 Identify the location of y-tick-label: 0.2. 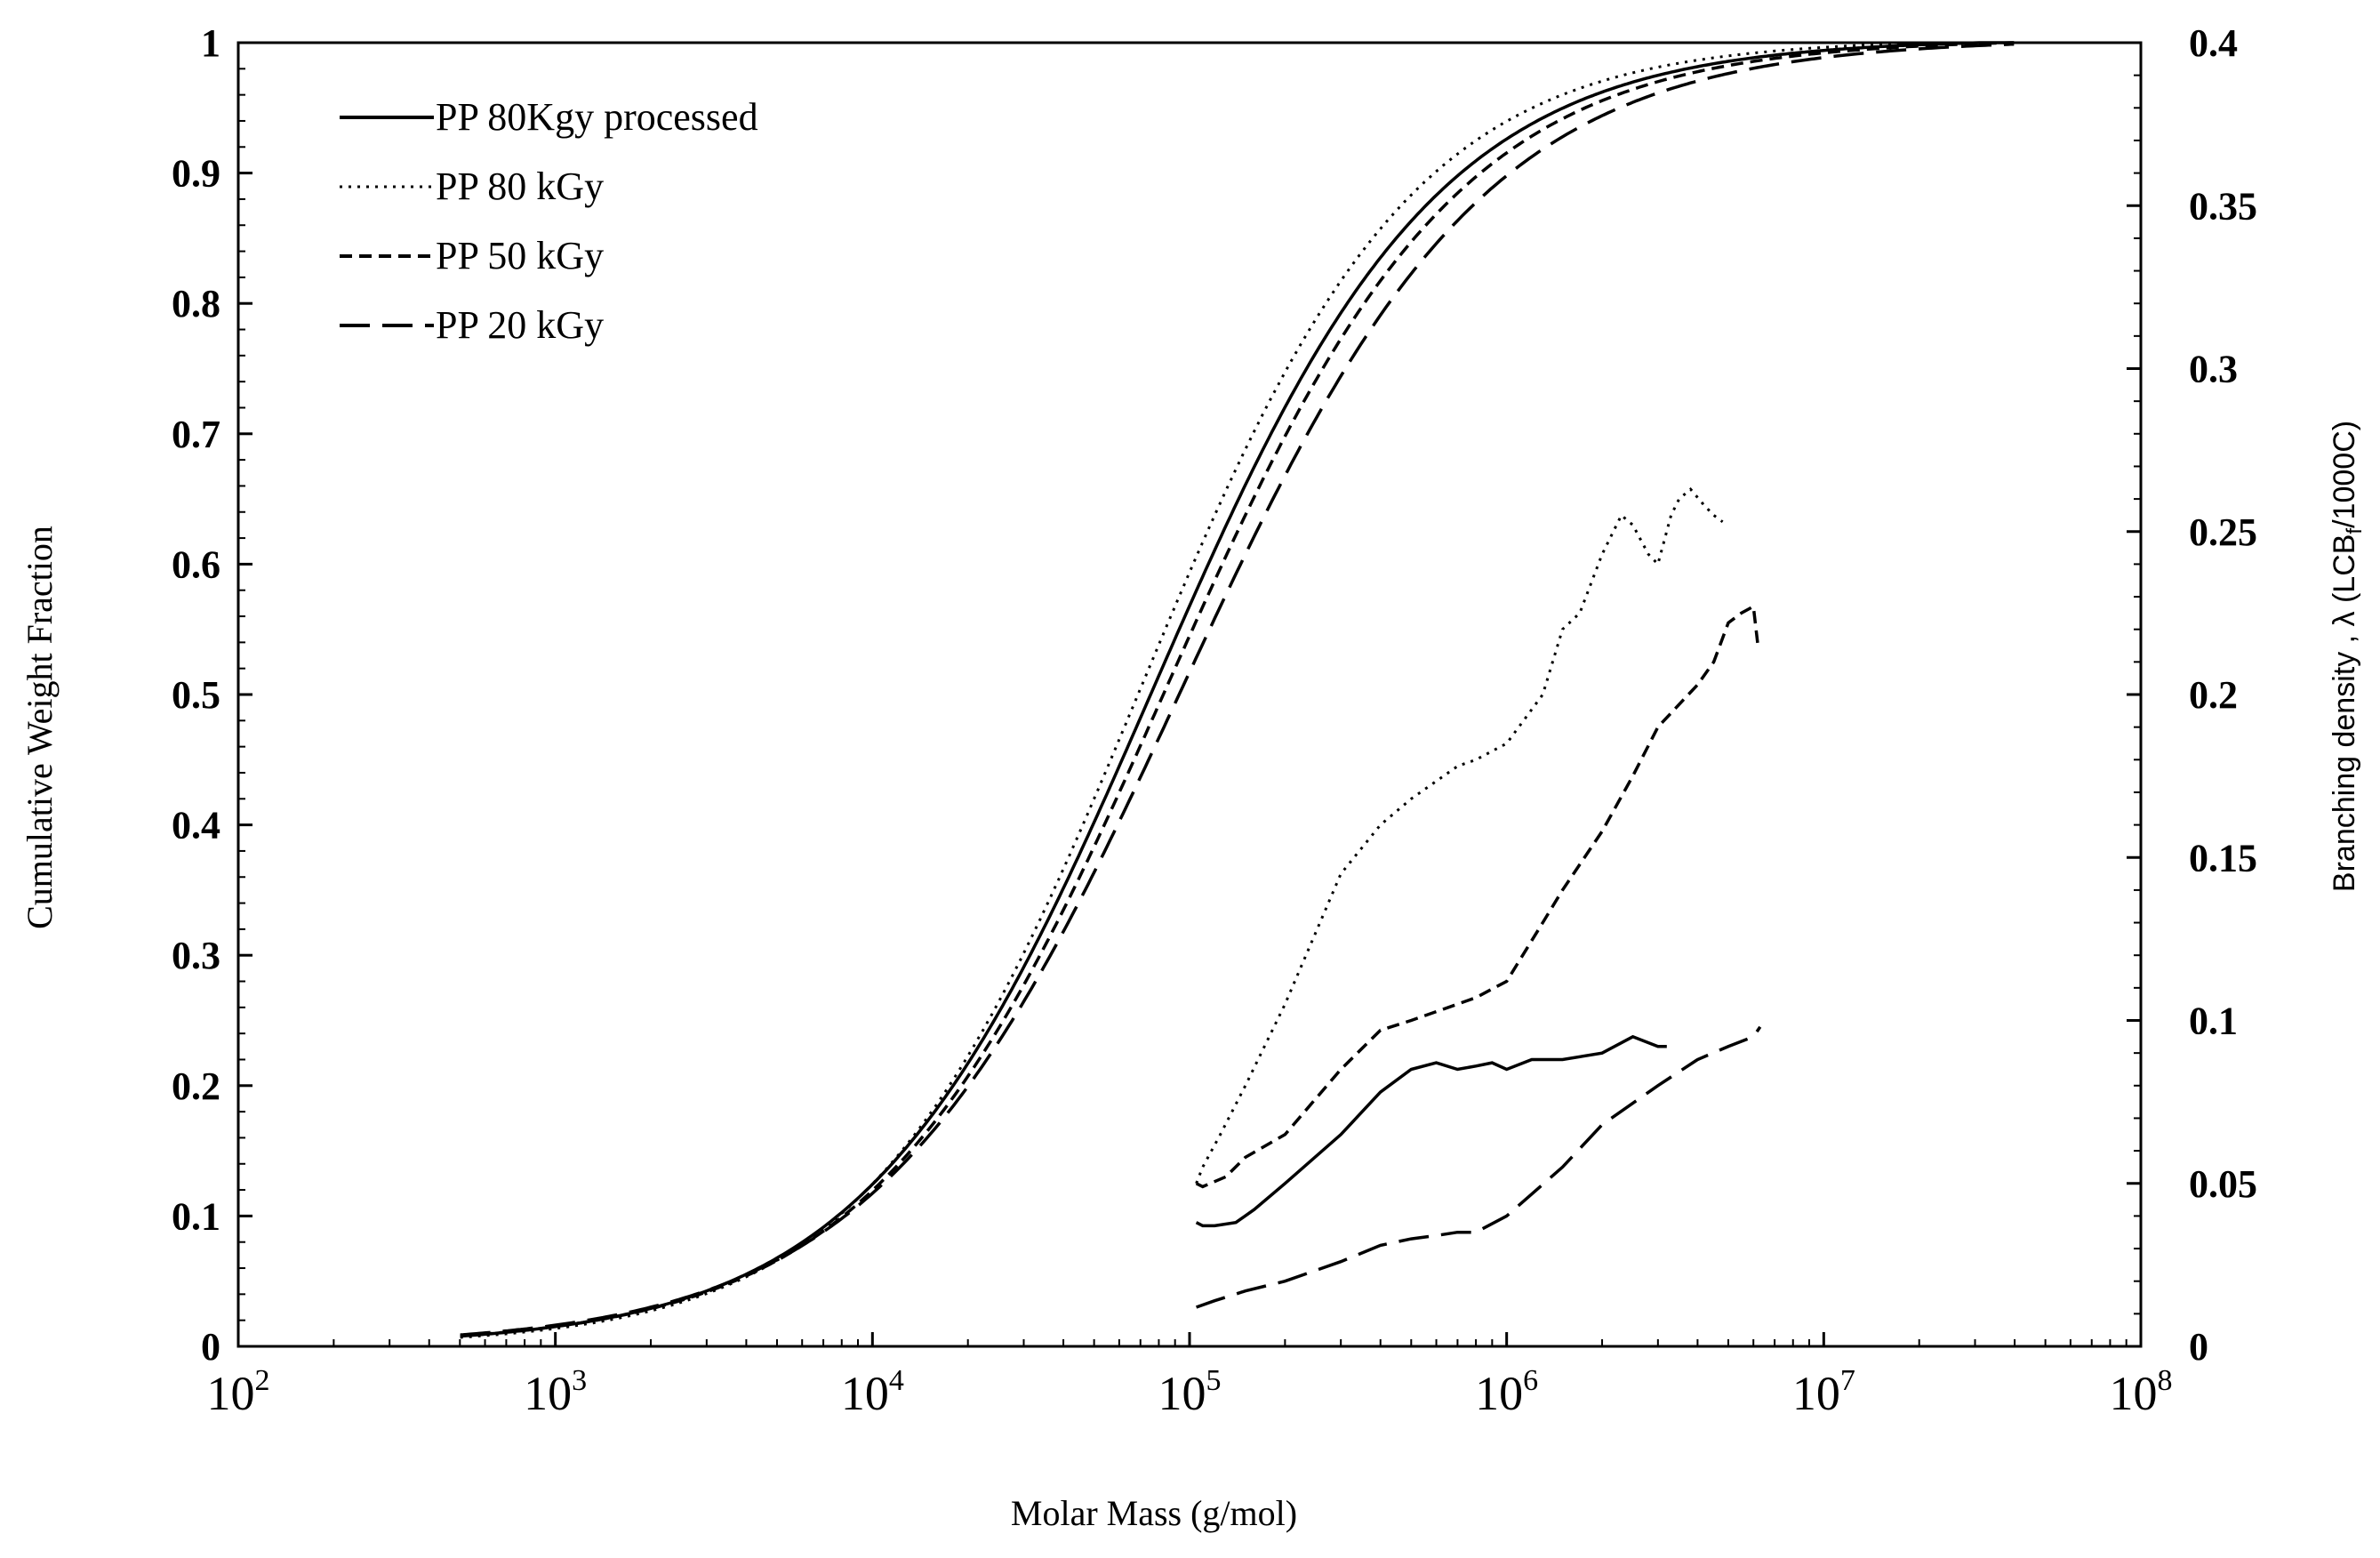
(196, 1086).